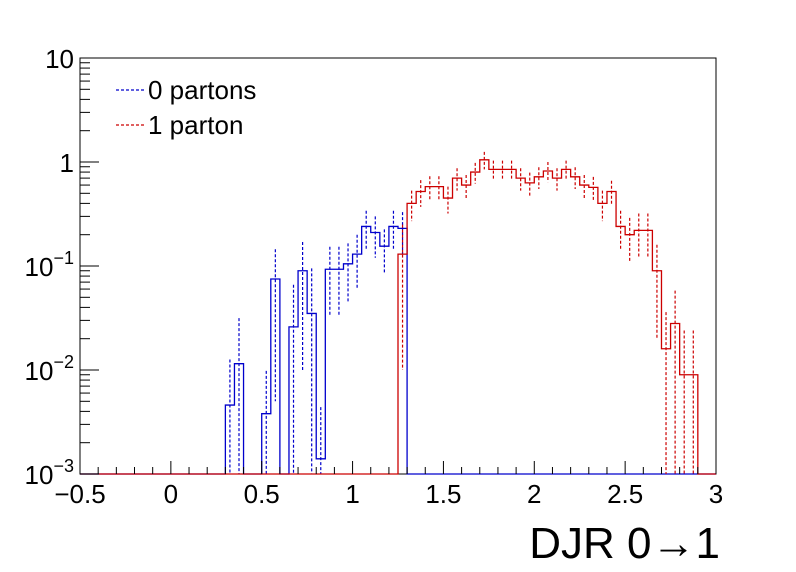 The image size is (796, 572). I want to click on x-tick-label: −0.5, so click(79, 494).